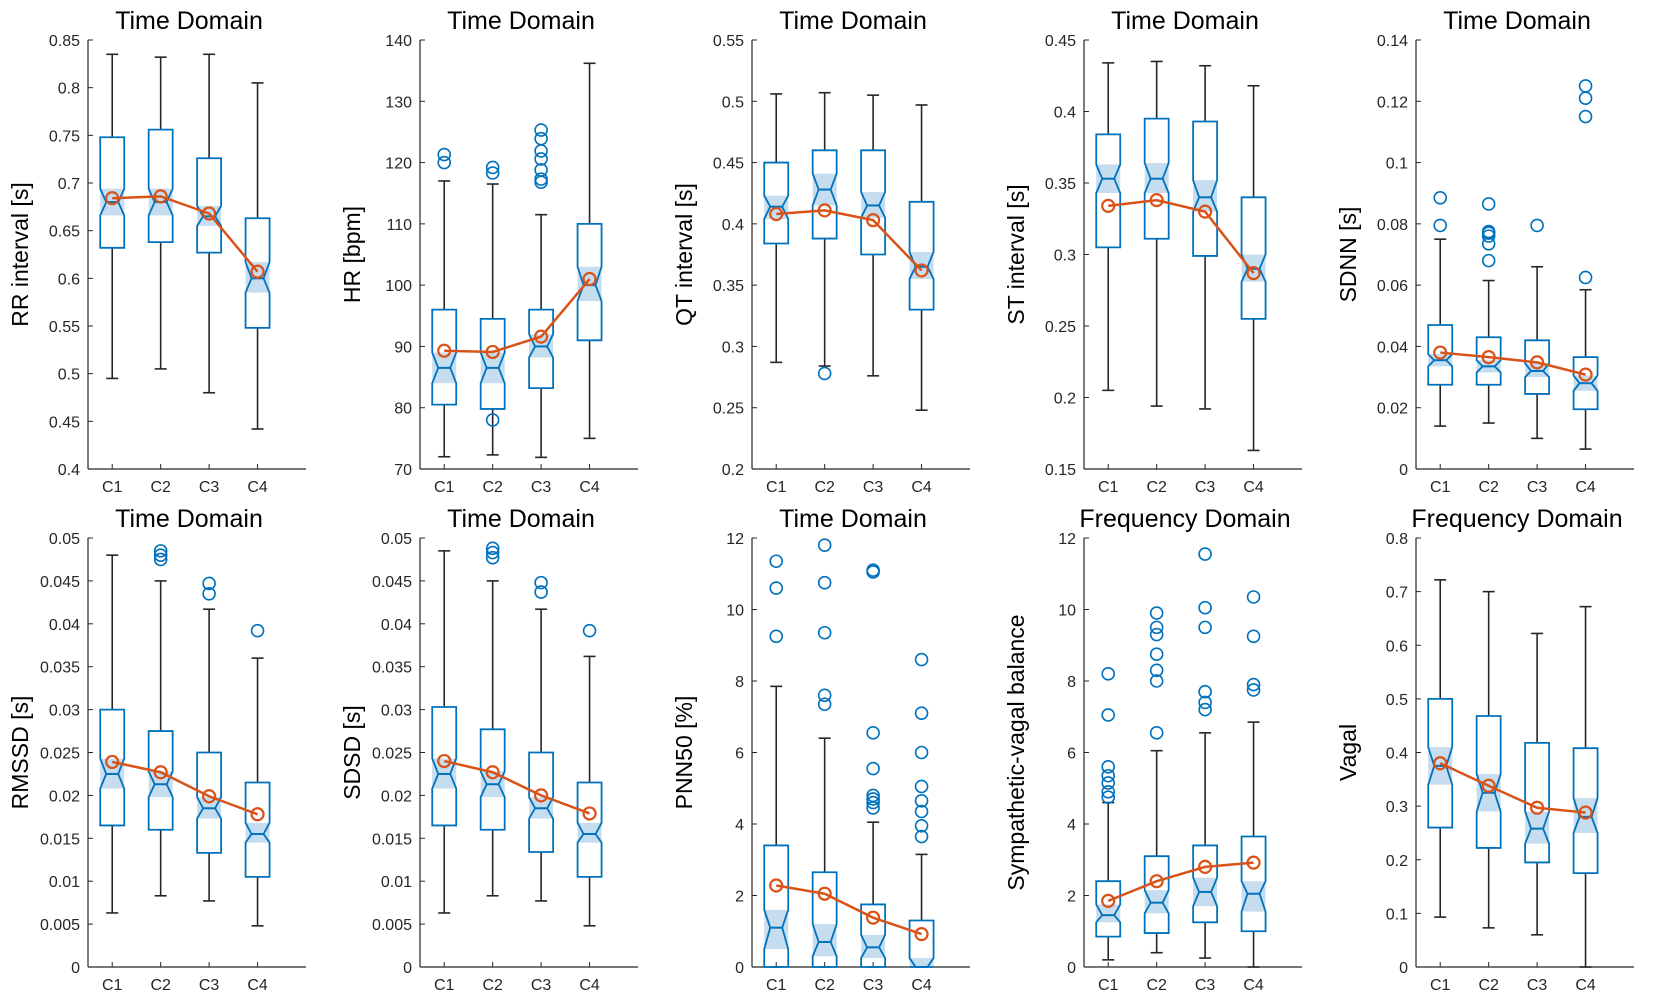 This screenshot has width=1661, height=996. I want to click on box-c3, so click(541, 738).